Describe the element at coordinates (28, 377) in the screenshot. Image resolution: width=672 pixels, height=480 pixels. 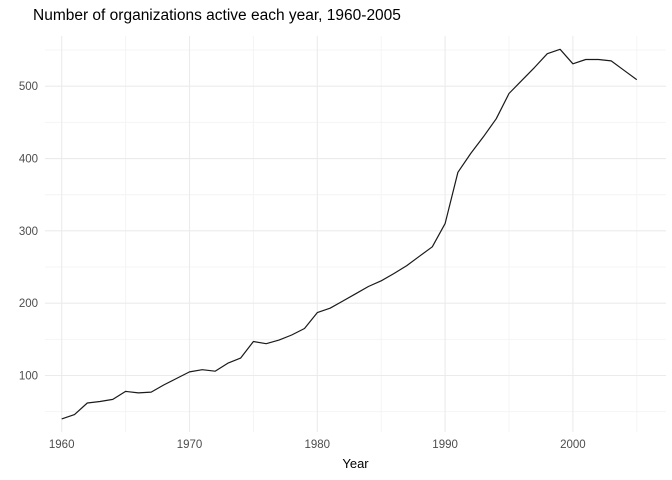
I see `y-tick-label: 100` at that location.